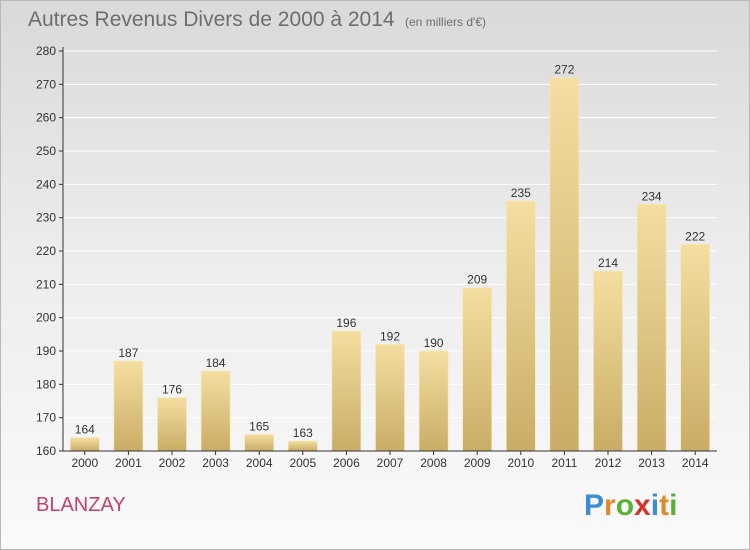 The image size is (750, 550). Describe the element at coordinates (46, 451) in the screenshot. I see `y-tick-label: 160` at that location.